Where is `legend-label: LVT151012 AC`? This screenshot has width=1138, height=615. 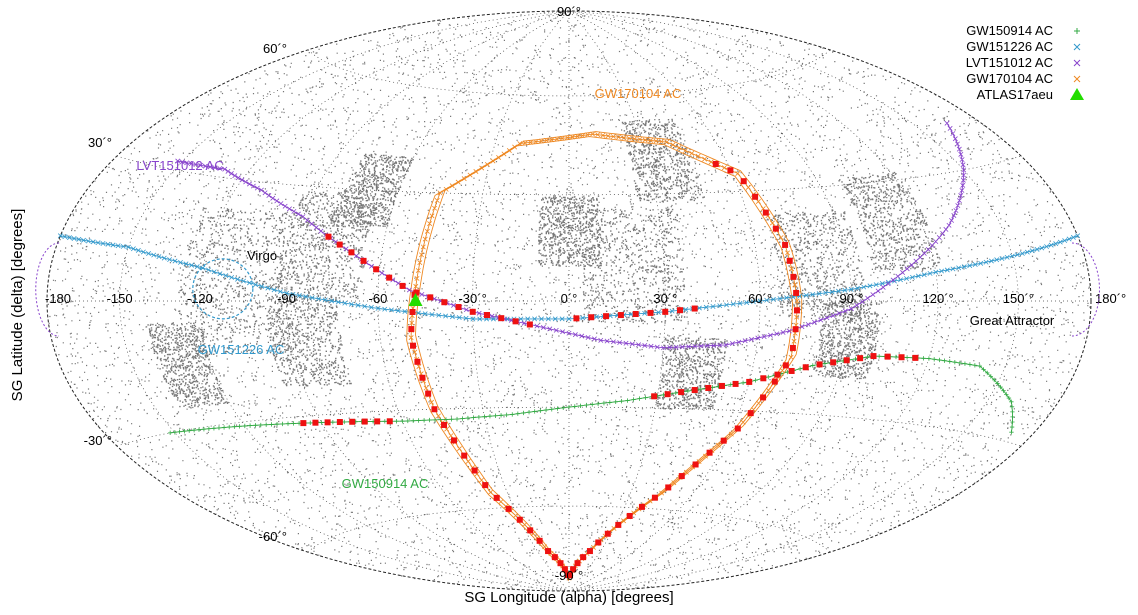
legend-label: LVT151012 AC is located at coordinates (1009, 62).